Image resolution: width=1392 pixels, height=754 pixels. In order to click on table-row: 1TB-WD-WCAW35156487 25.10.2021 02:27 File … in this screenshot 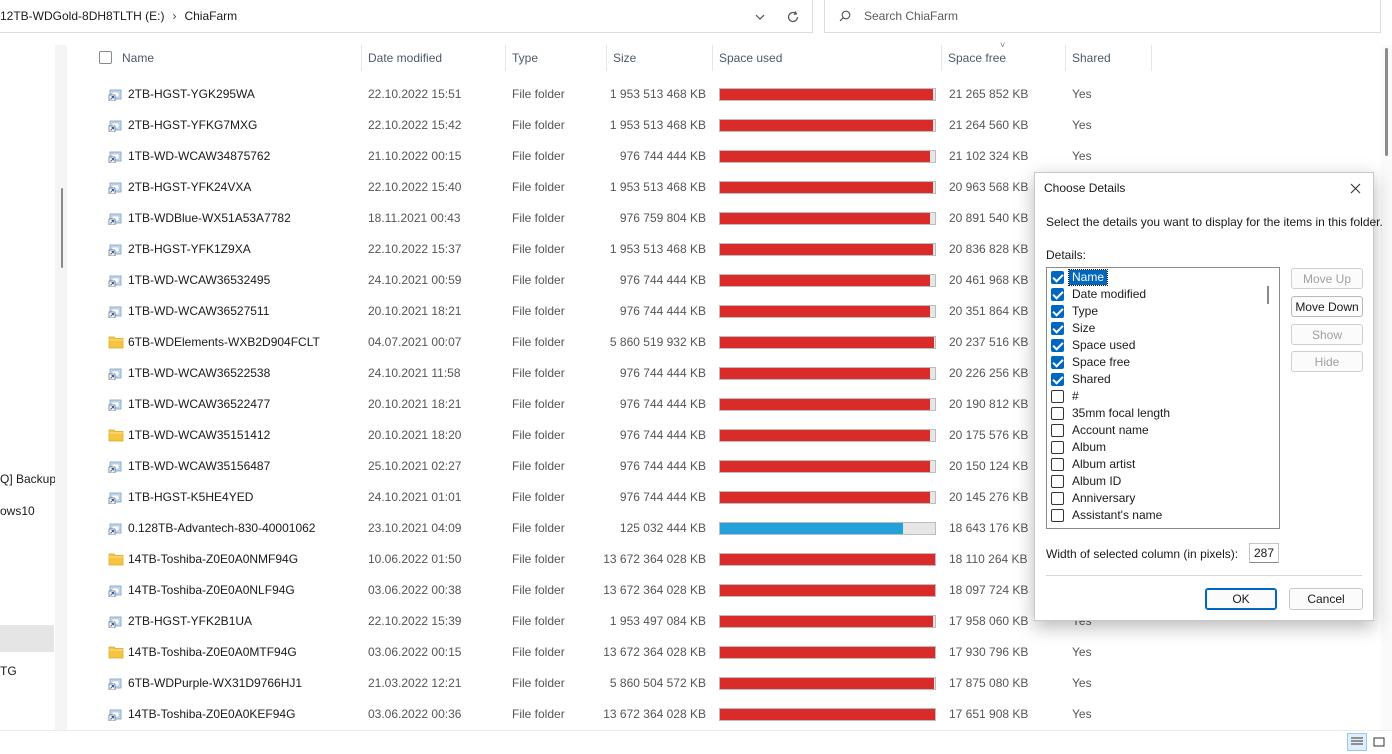, I will do `click(735, 466)`.